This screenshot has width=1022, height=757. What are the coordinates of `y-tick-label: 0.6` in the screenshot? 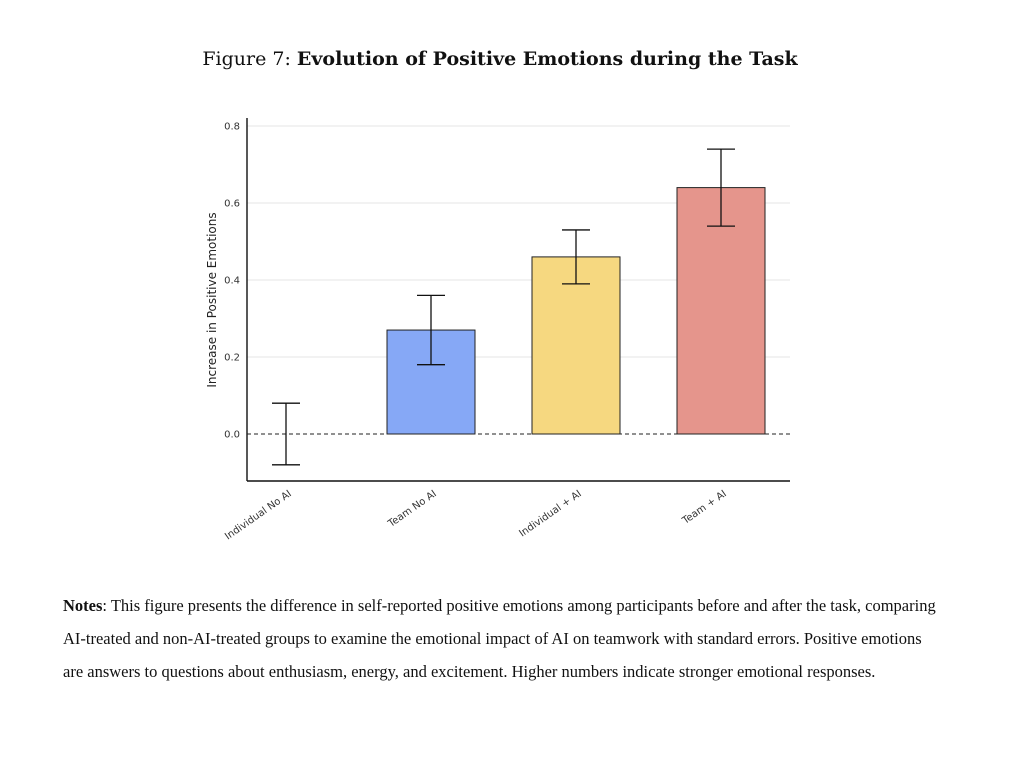 It's located at (232, 204).